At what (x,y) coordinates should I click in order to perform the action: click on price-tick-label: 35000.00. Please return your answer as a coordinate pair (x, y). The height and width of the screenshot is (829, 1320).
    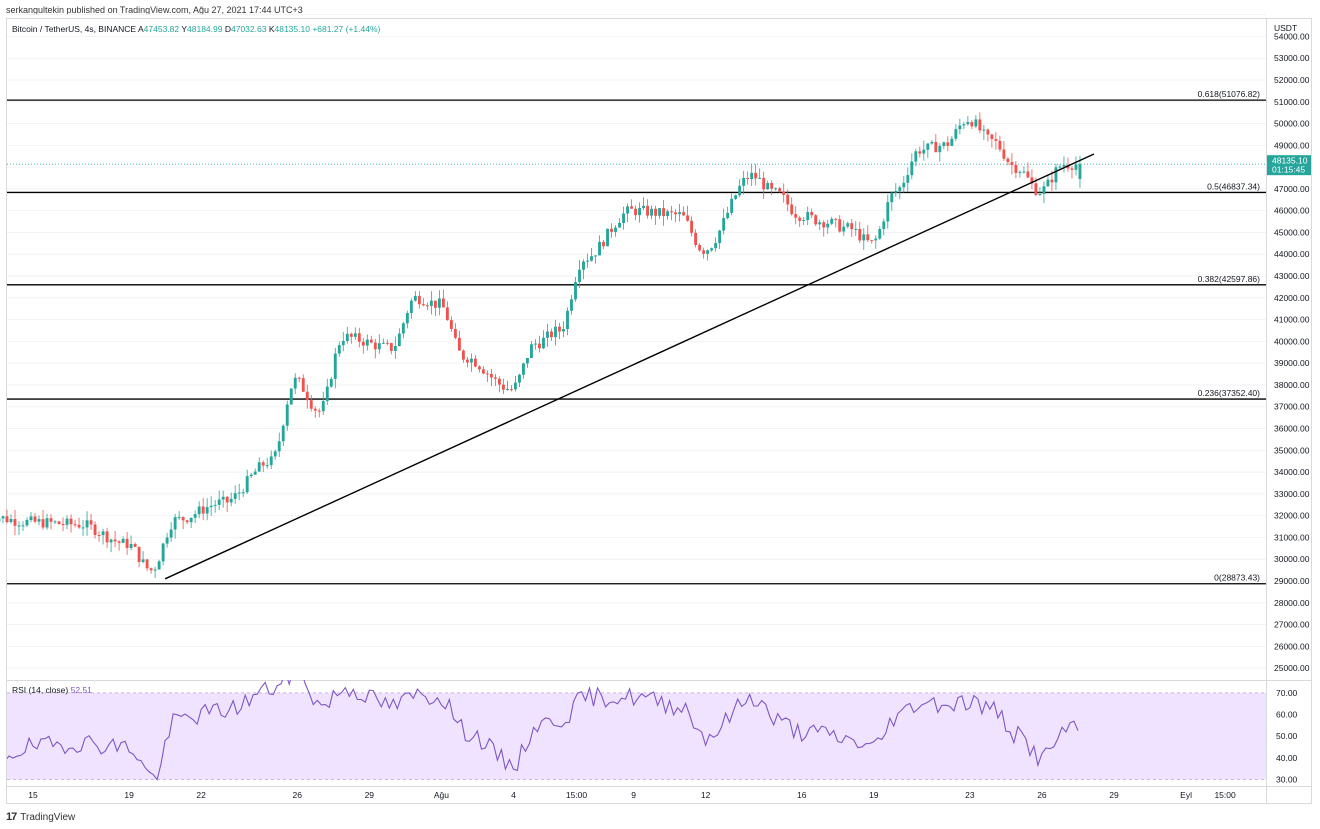
    Looking at the image, I should click on (1292, 450).